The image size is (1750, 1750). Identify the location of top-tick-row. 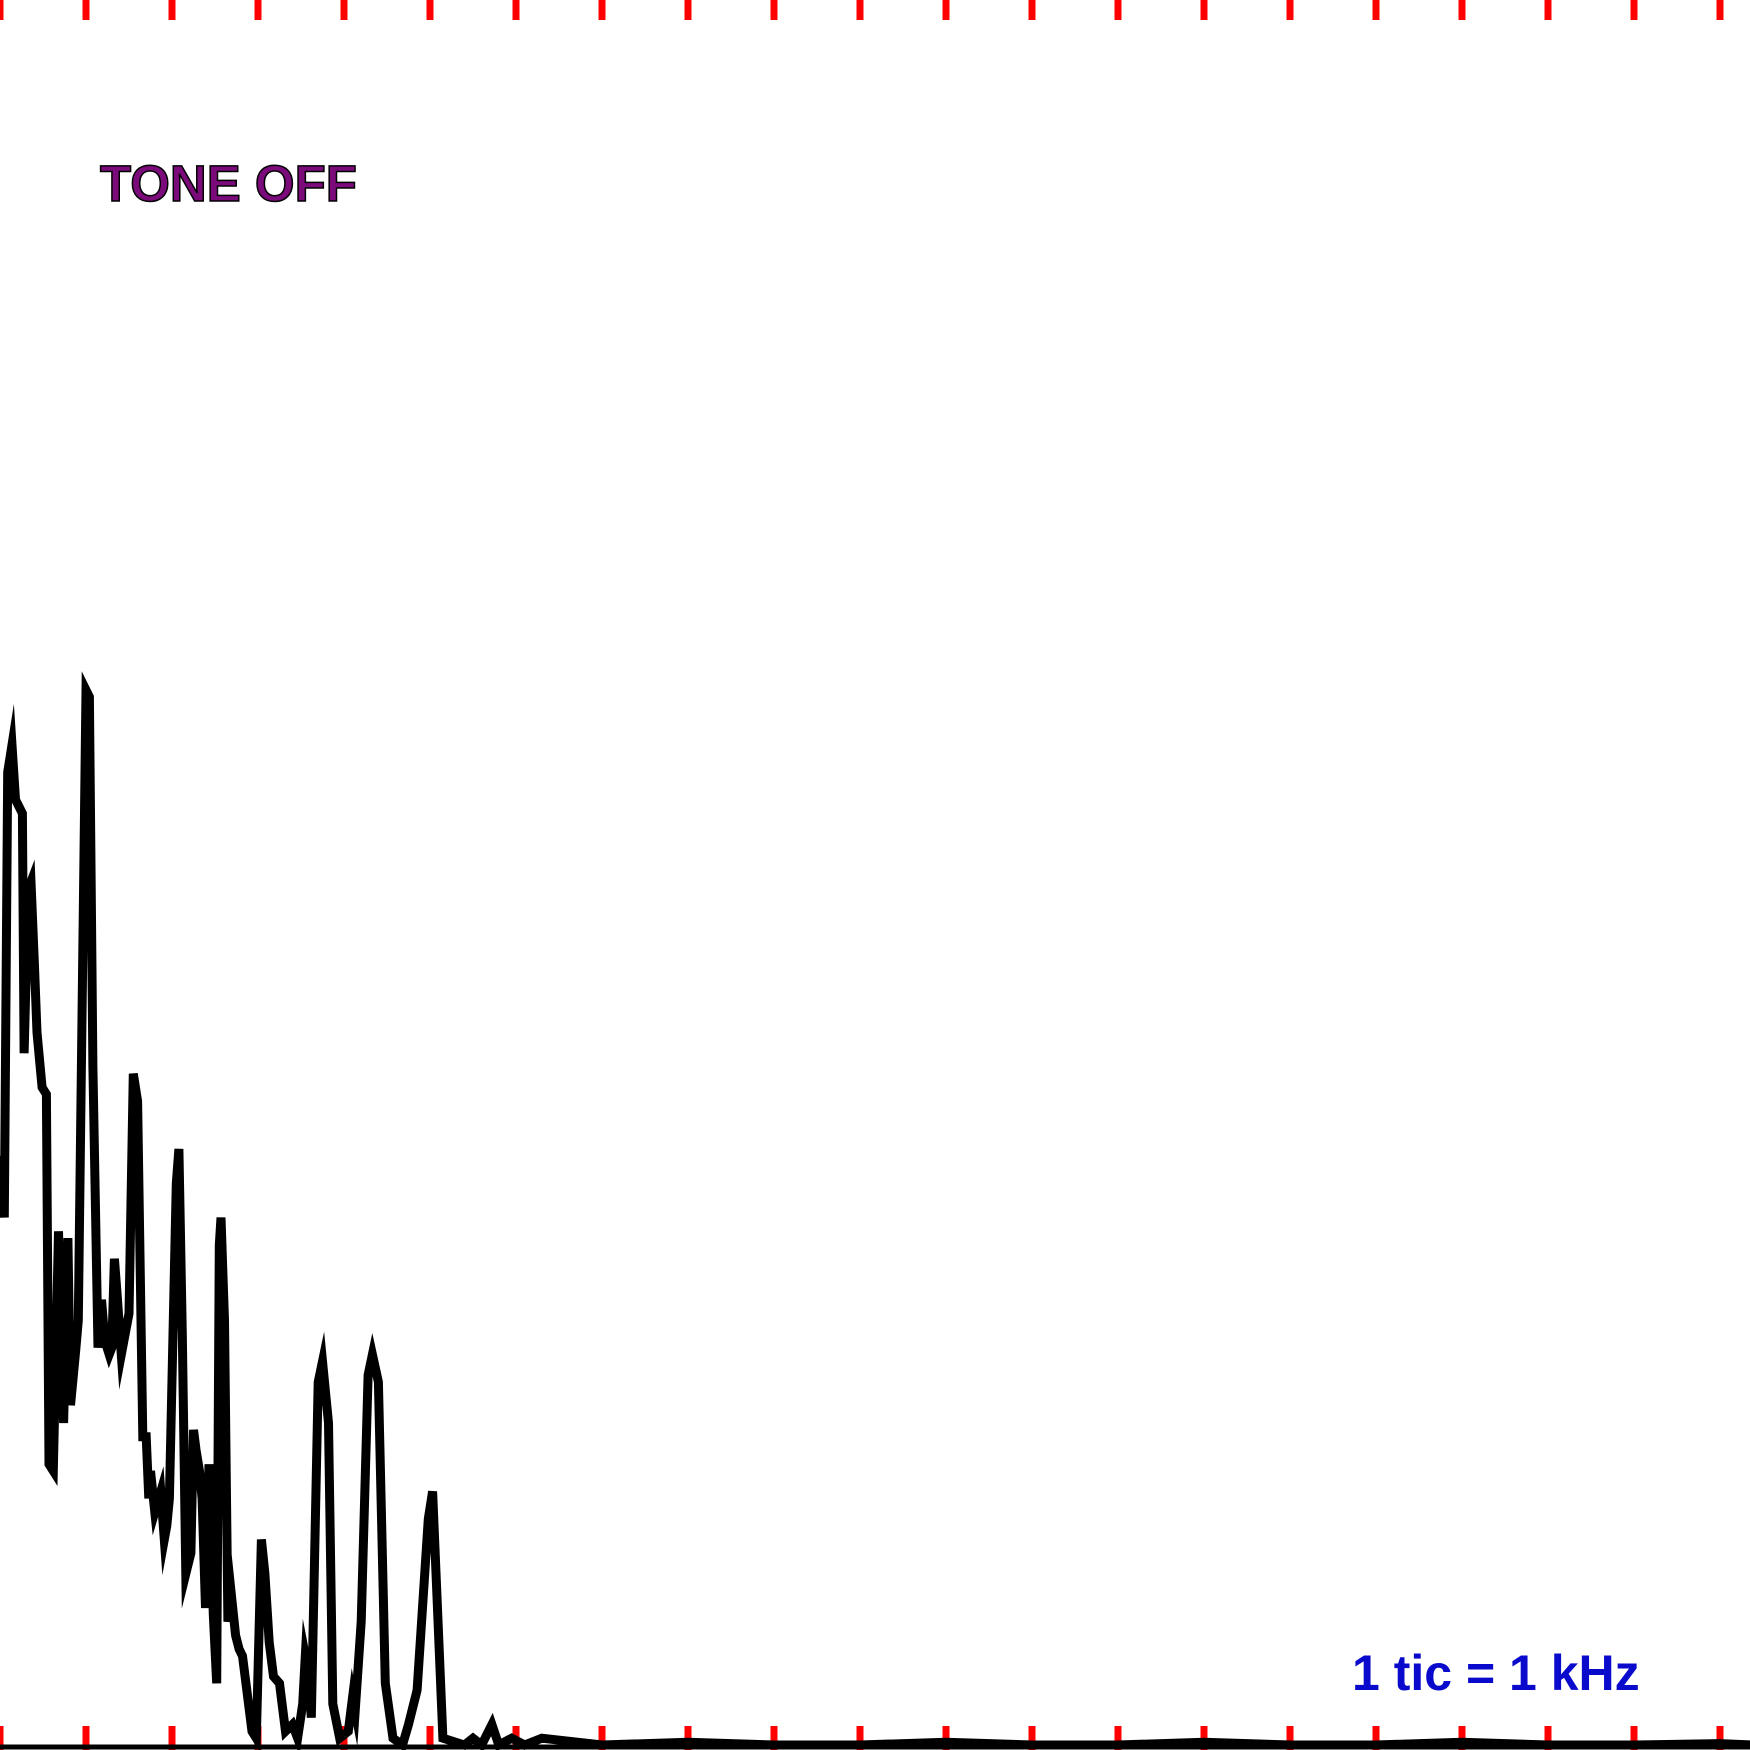
(862, 10).